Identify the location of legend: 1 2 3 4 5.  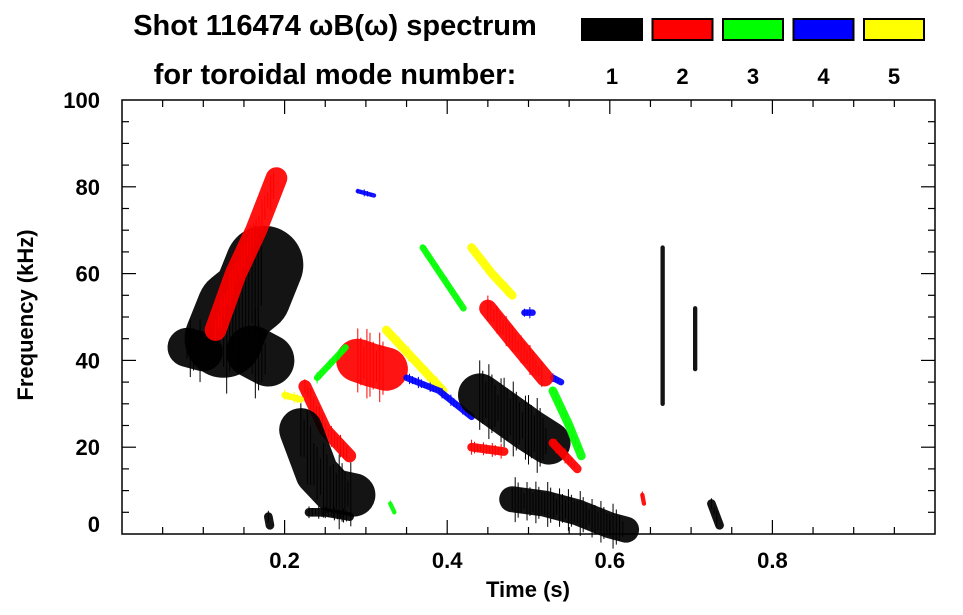
(753, 53).